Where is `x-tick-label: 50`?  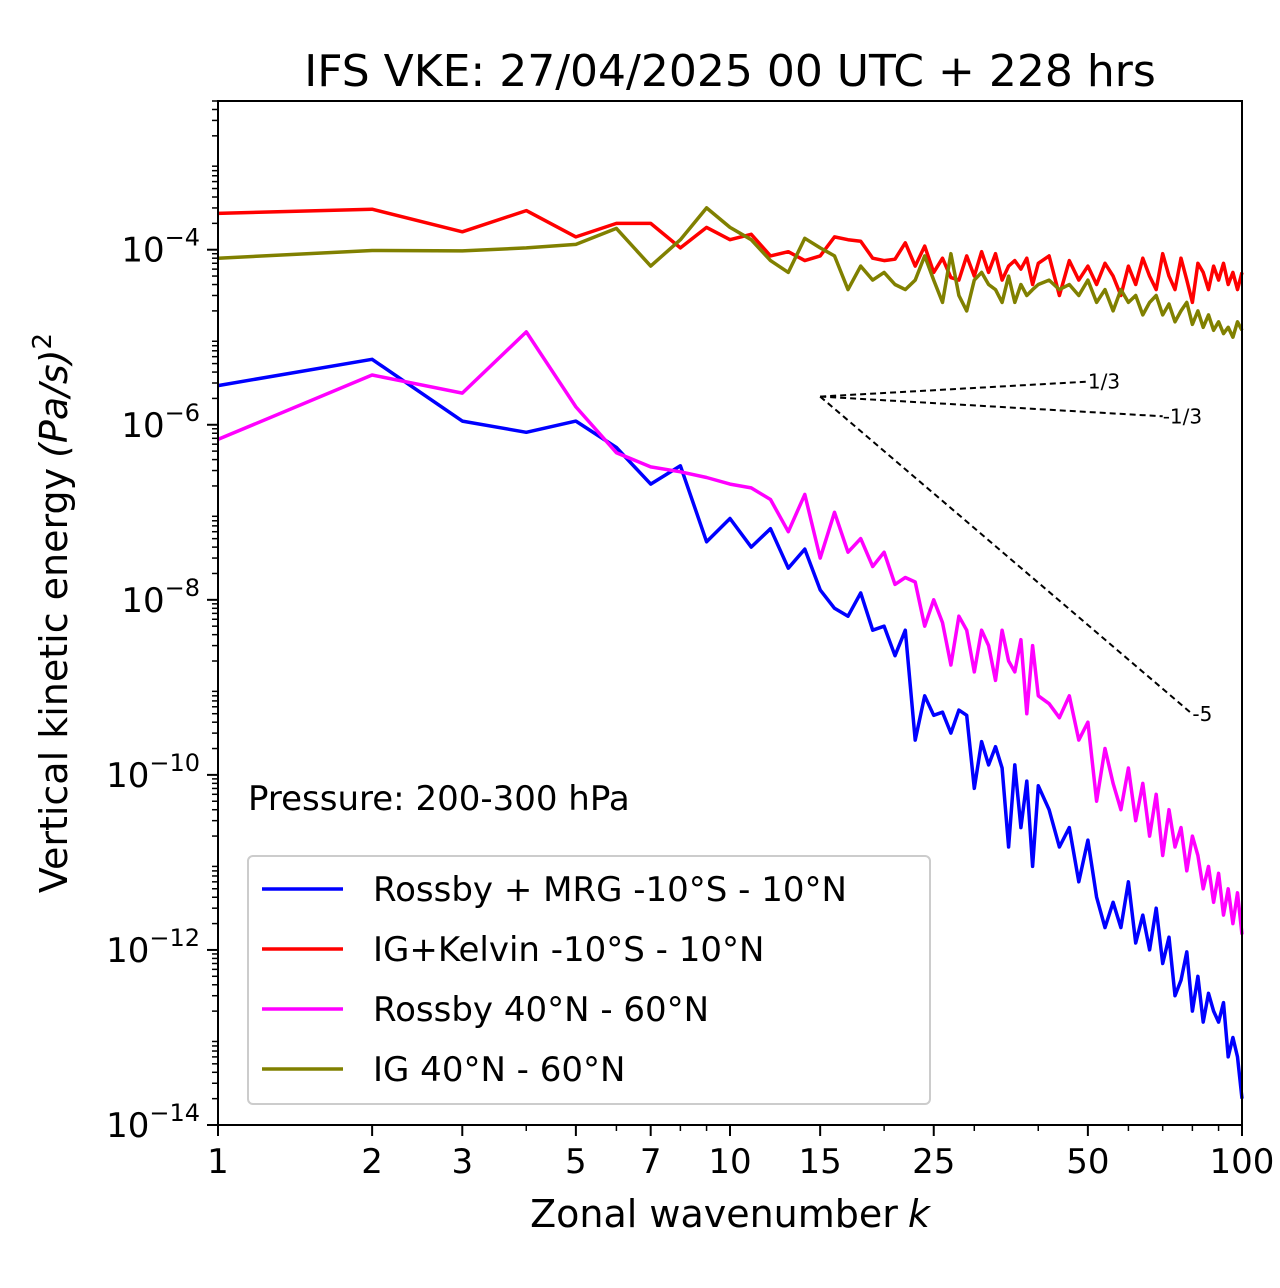 x-tick-label: 50 is located at coordinates (1087, 1162).